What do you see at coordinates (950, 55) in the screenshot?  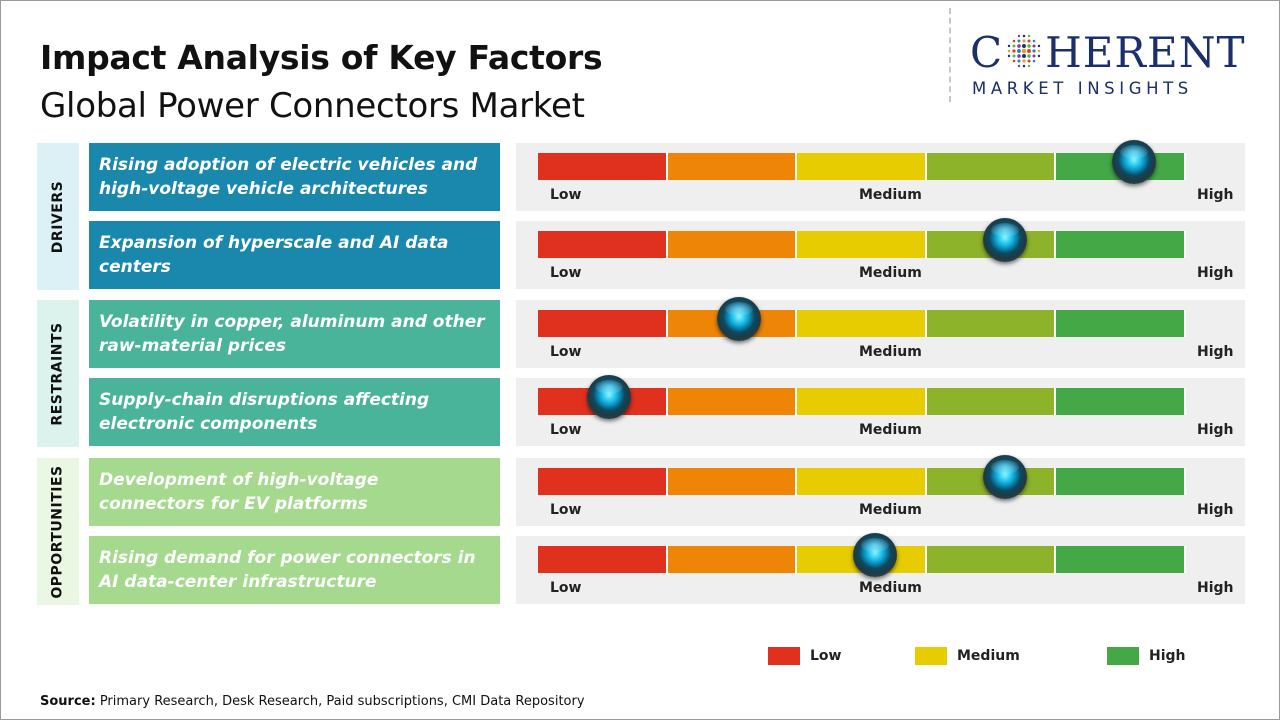 I see `logo-divider` at bounding box center [950, 55].